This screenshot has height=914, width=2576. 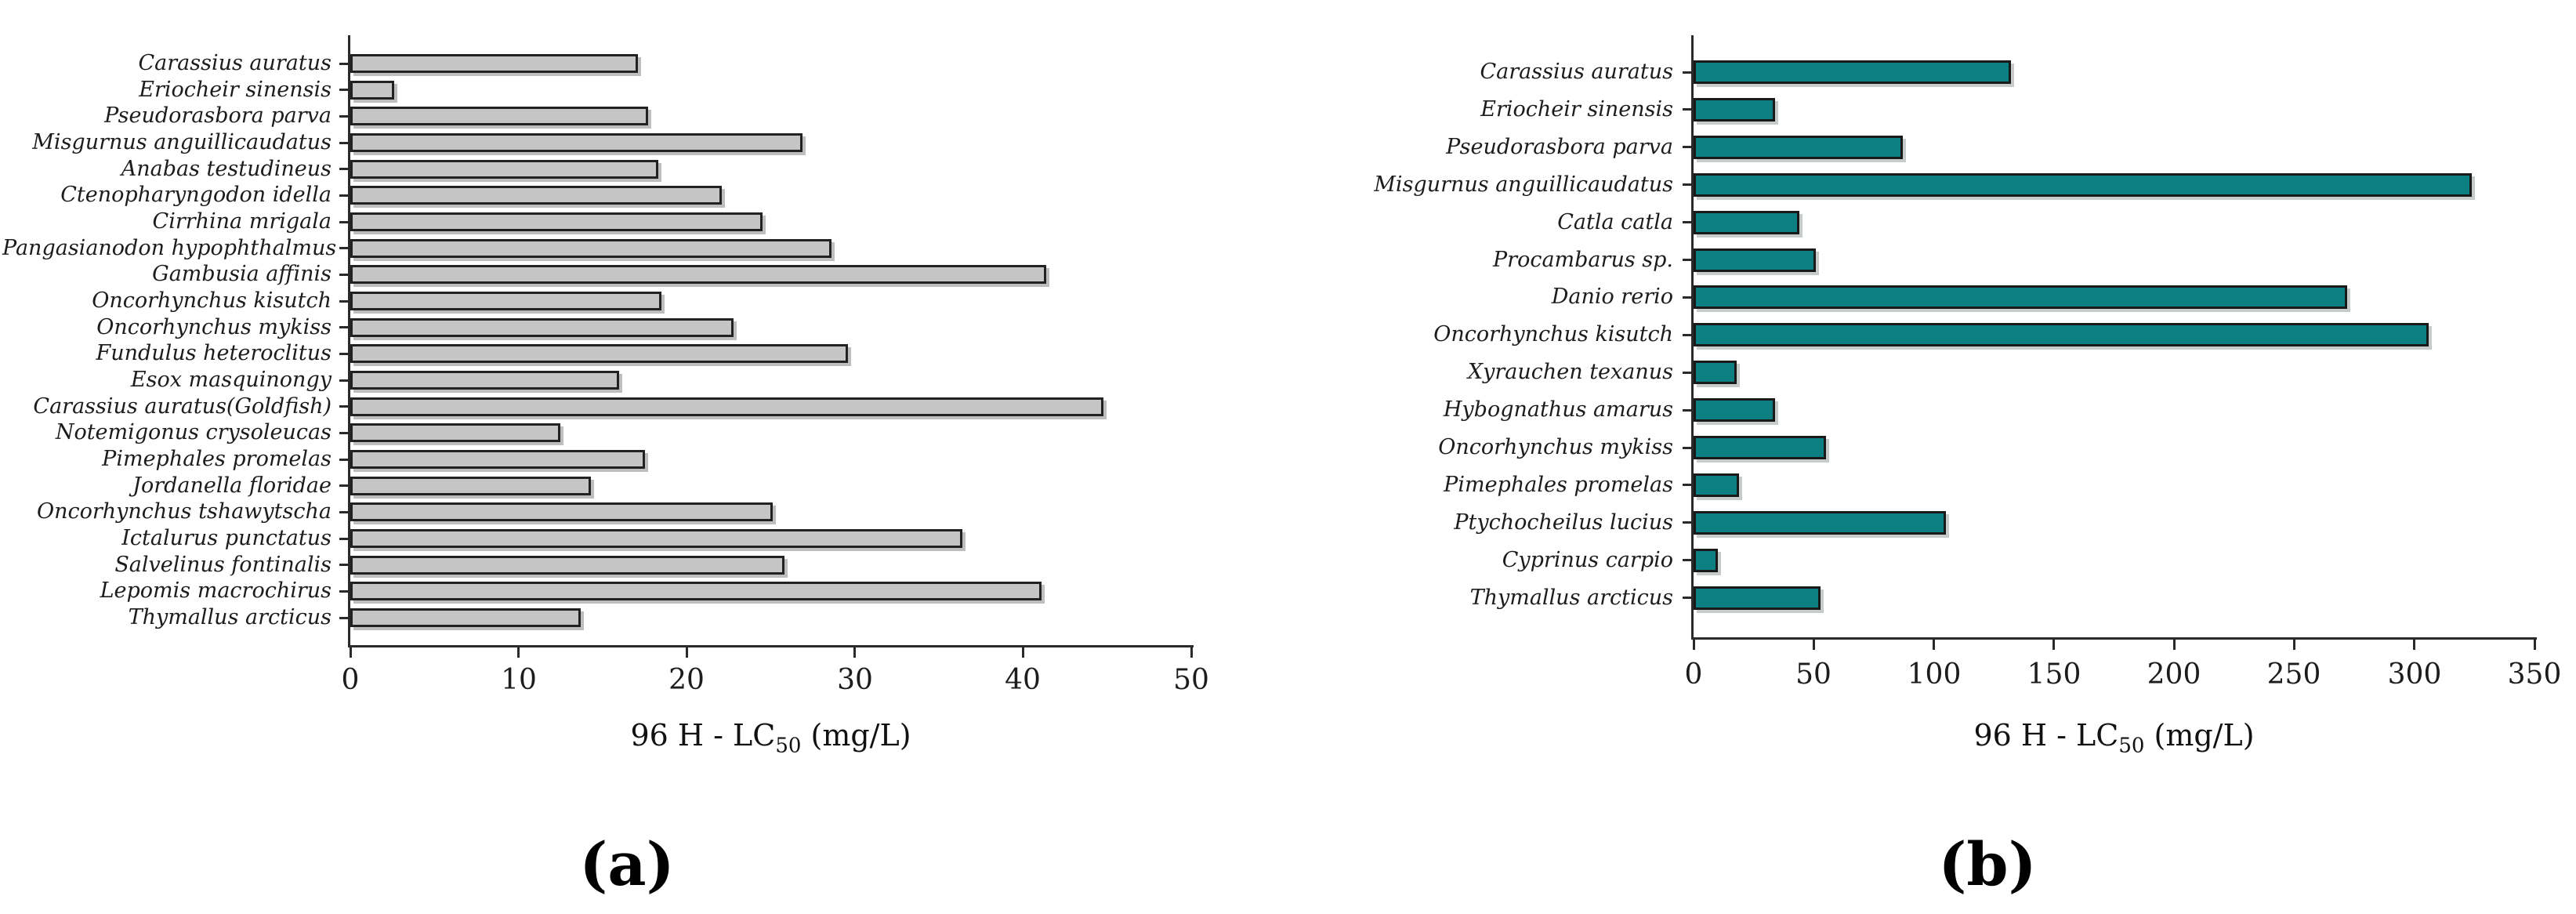 What do you see at coordinates (1615, 222) in the screenshot?
I see `category-label: Catla catla` at bounding box center [1615, 222].